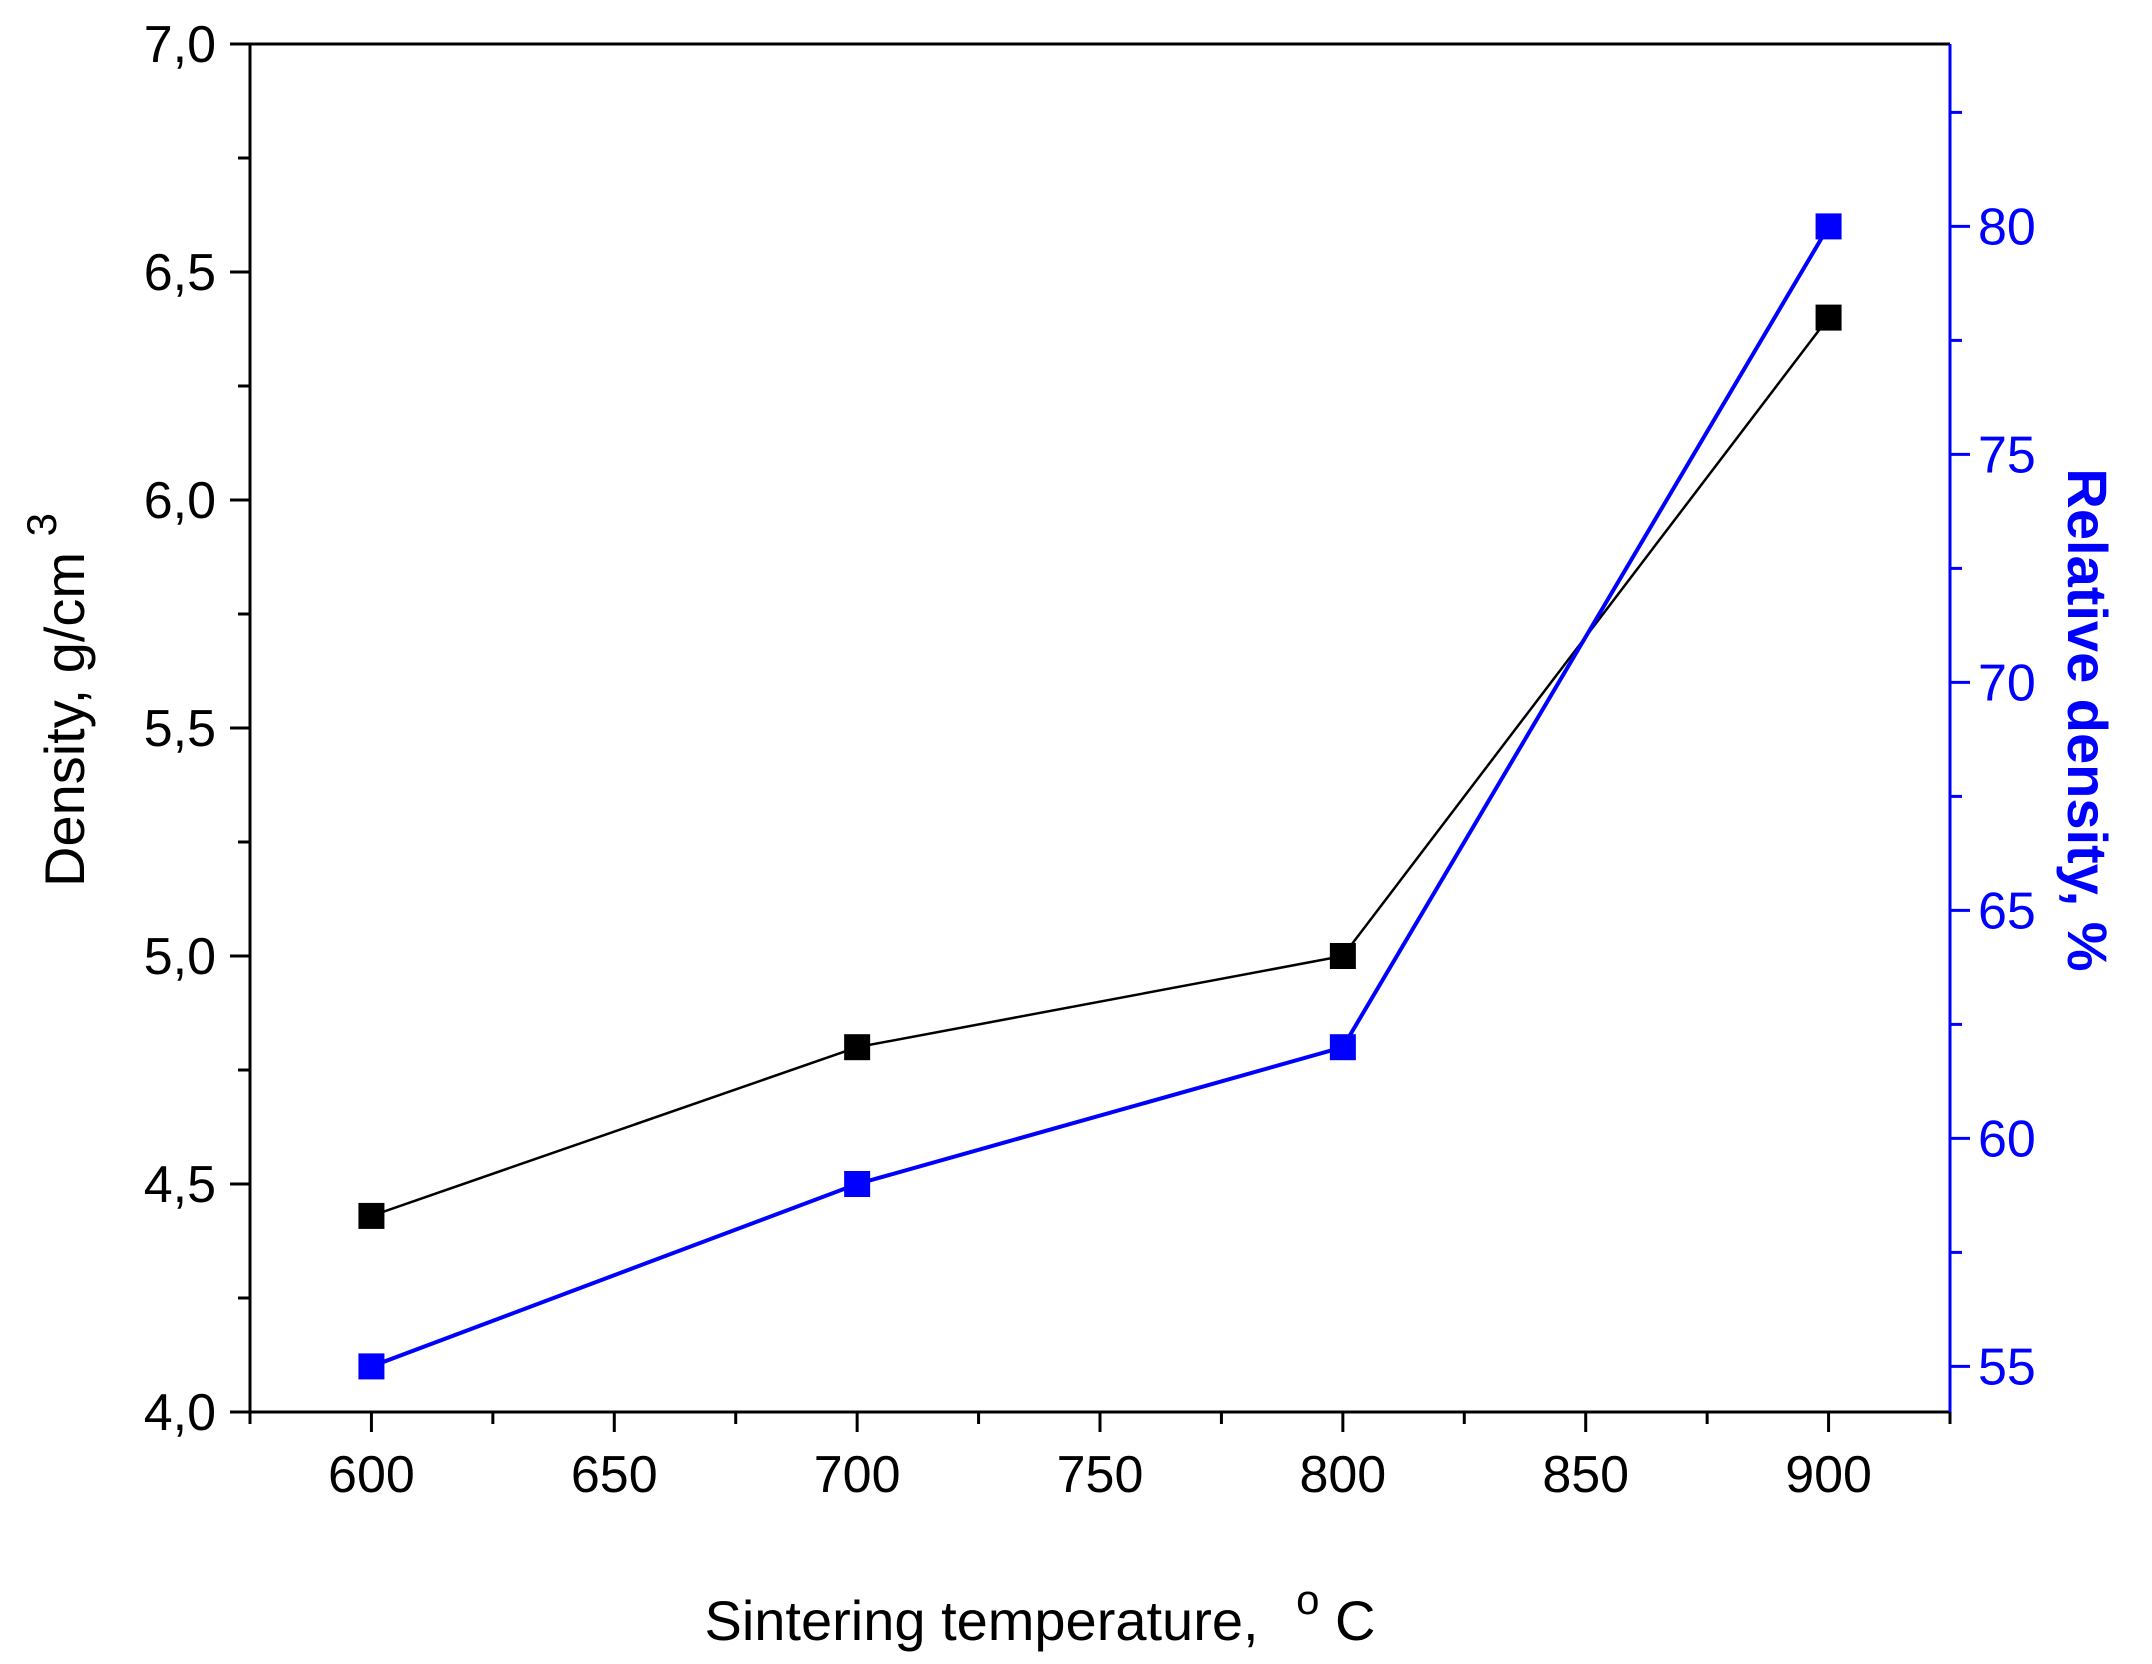 The height and width of the screenshot is (1664, 2152). Describe the element at coordinates (180, 45) in the screenshot. I see `y-tick-label: 7,0` at that location.